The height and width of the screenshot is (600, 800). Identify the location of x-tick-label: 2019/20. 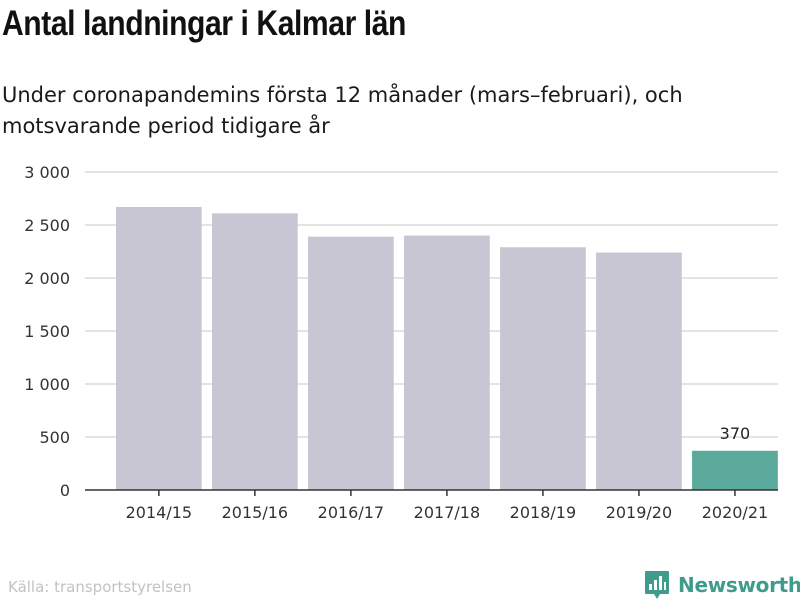
(639, 512).